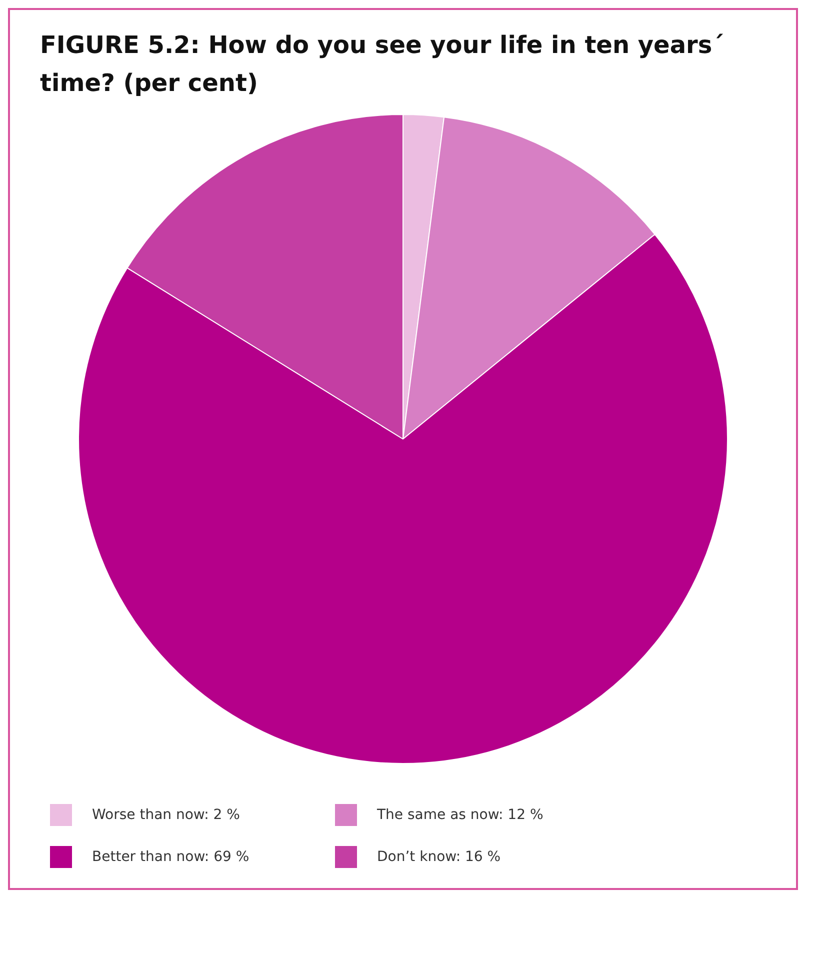 The width and height of the screenshot is (816, 961). What do you see at coordinates (439, 857) in the screenshot?
I see `legend-label: Don’t know: 16 %` at bounding box center [439, 857].